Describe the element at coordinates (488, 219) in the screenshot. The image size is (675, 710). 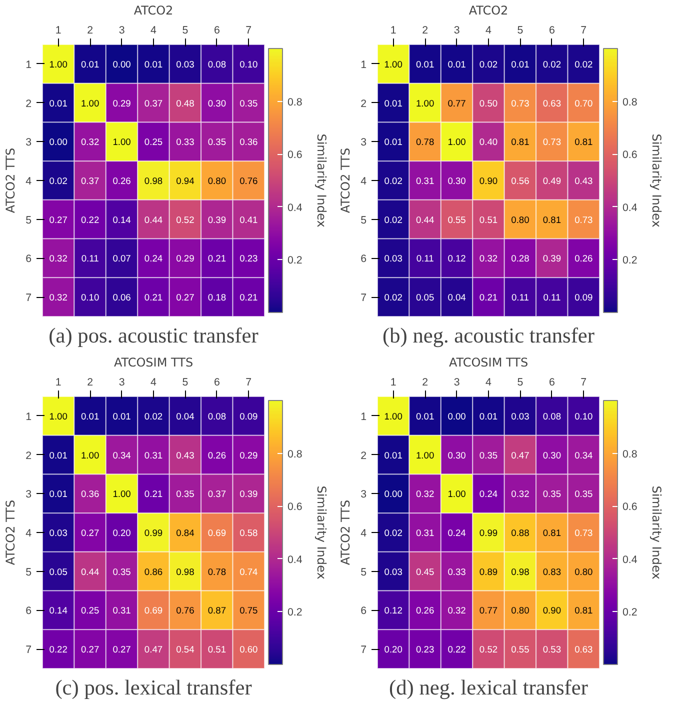
I see `data-label: 0.51` at that location.